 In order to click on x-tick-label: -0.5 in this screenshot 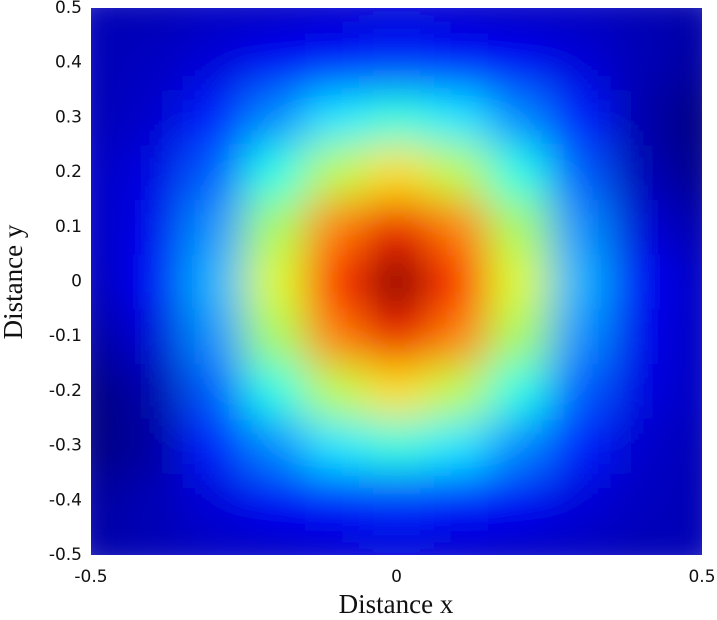, I will do `click(90, 577)`.